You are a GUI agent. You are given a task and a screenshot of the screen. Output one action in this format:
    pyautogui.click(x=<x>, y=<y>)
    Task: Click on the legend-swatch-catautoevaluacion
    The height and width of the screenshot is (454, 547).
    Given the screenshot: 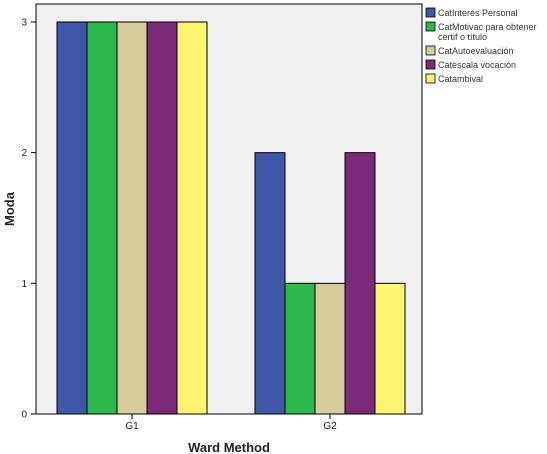 What is the action you would take?
    pyautogui.click(x=430, y=50)
    